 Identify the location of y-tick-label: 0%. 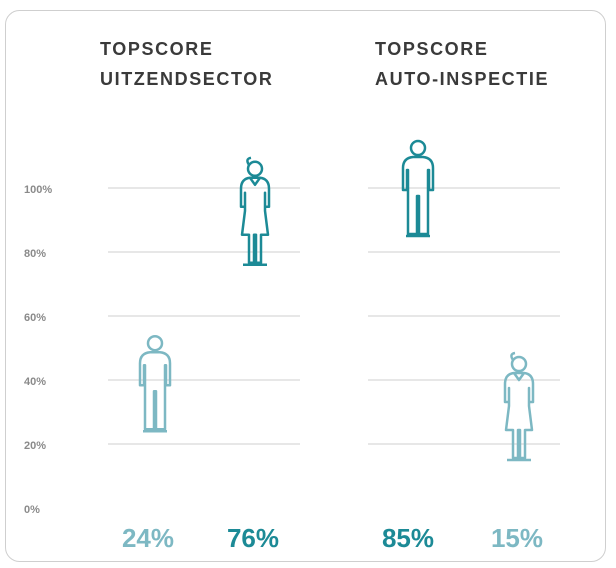
(32, 510).